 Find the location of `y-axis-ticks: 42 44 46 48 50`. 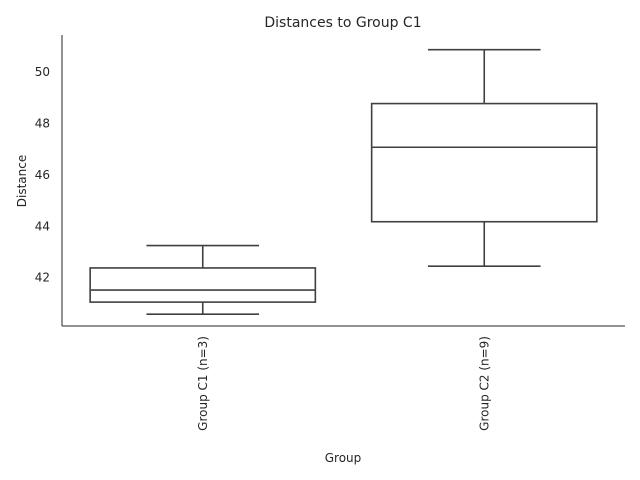

y-axis-ticks: 42 44 46 48 50 is located at coordinates (42, 174).